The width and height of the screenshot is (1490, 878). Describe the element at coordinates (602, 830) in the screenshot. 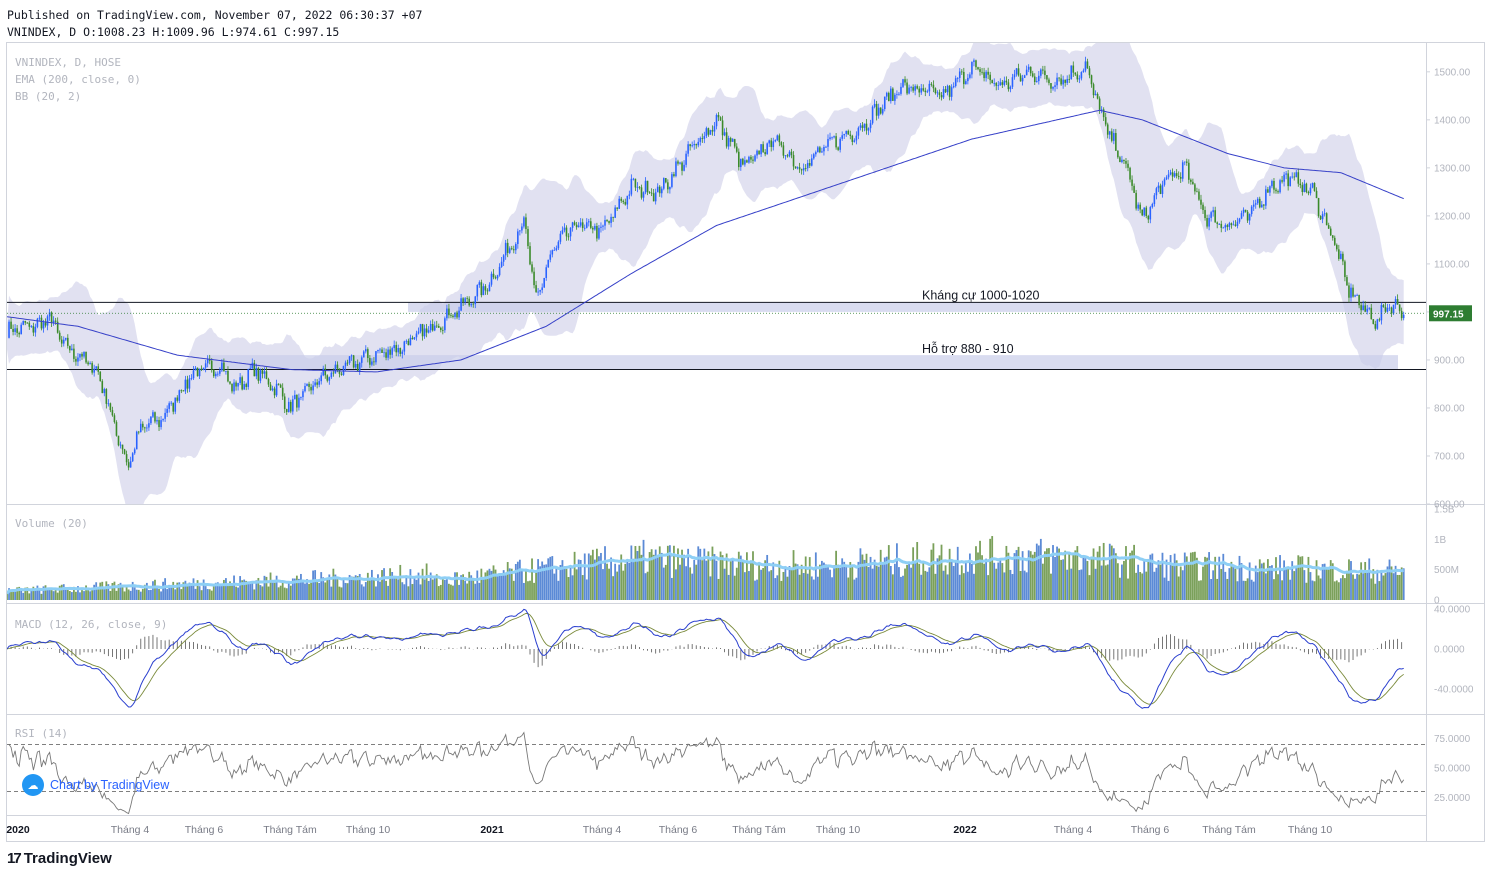

I see `time-tick-label: Tháng 4` at that location.